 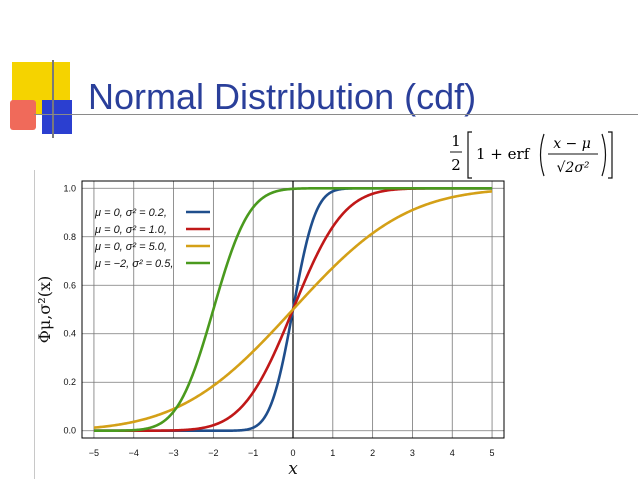 I want to click on y-tick-label: 0.8, so click(x=69, y=237).